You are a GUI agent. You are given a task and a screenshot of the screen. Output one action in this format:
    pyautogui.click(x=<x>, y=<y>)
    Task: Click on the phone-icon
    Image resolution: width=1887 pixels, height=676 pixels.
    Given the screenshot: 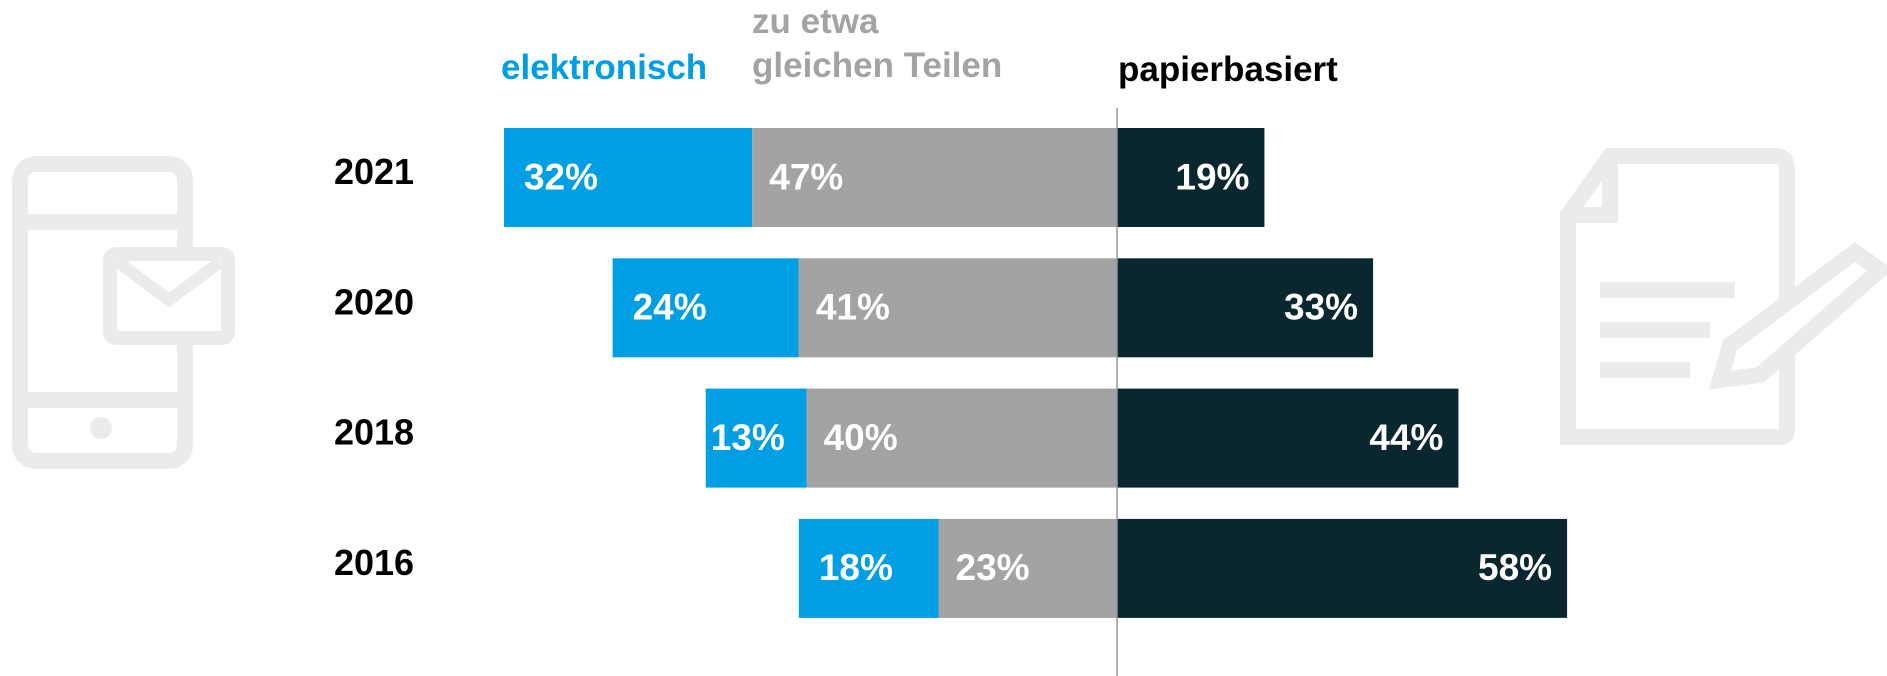 What is the action you would take?
    pyautogui.click(x=123, y=312)
    